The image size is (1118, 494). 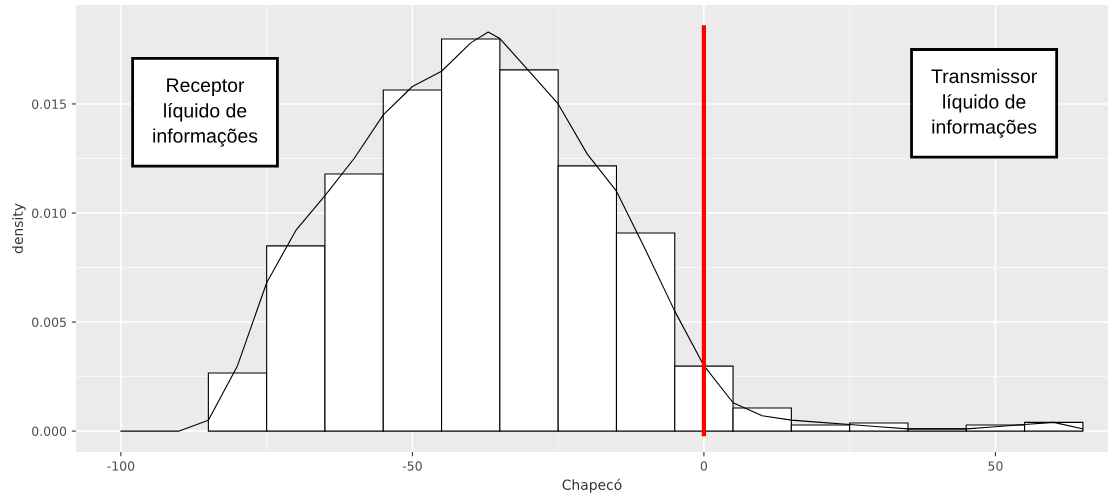 I want to click on y-tick-label: 0.010, so click(x=49, y=213).